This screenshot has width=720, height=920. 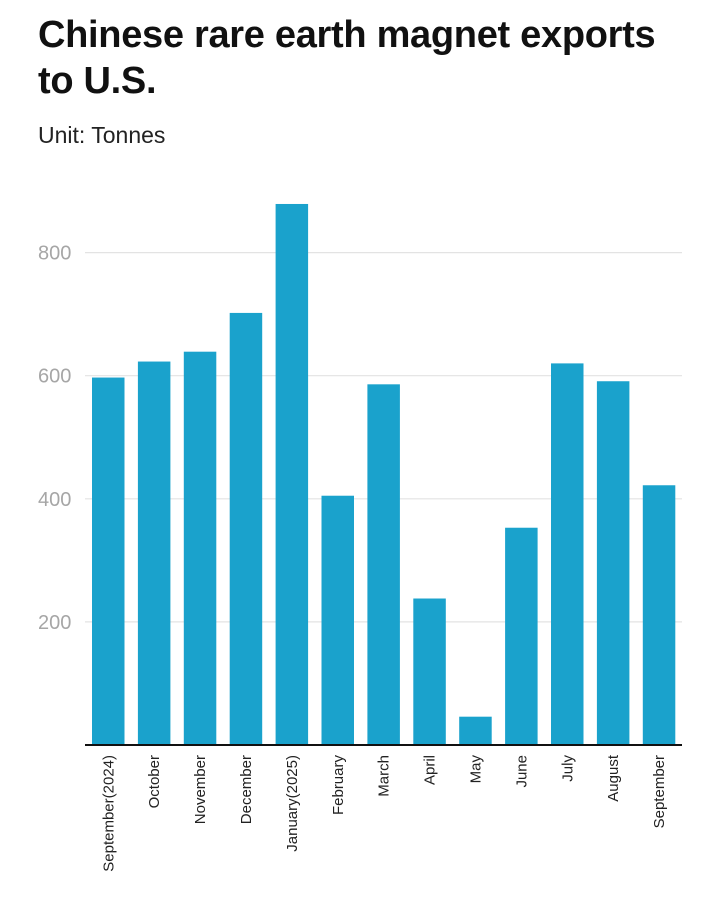 What do you see at coordinates (659, 791) in the screenshot?
I see `x-tick-label: September` at bounding box center [659, 791].